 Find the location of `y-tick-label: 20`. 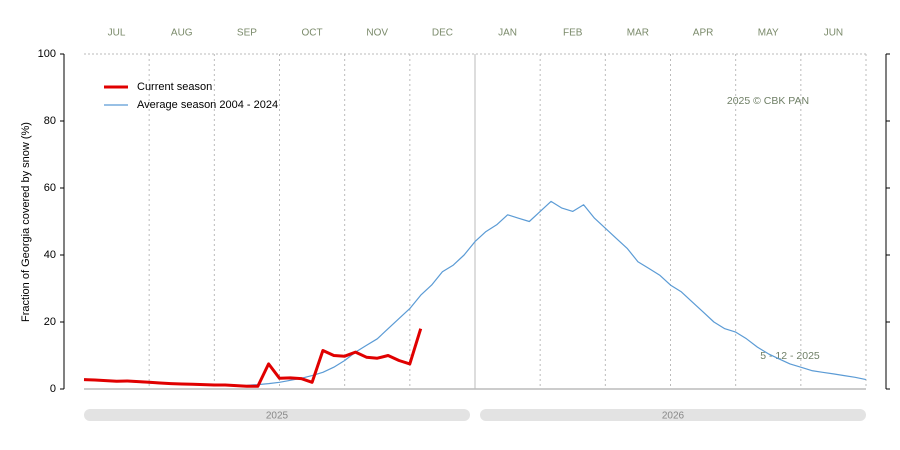

y-tick-label: 20 is located at coordinates (50, 322).